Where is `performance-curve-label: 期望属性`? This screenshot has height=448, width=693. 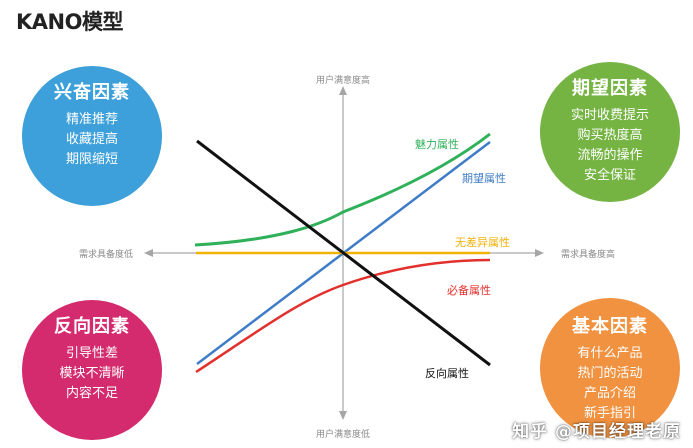 performance-curve-label: 期望属性 is located at coordinates (484, 178).